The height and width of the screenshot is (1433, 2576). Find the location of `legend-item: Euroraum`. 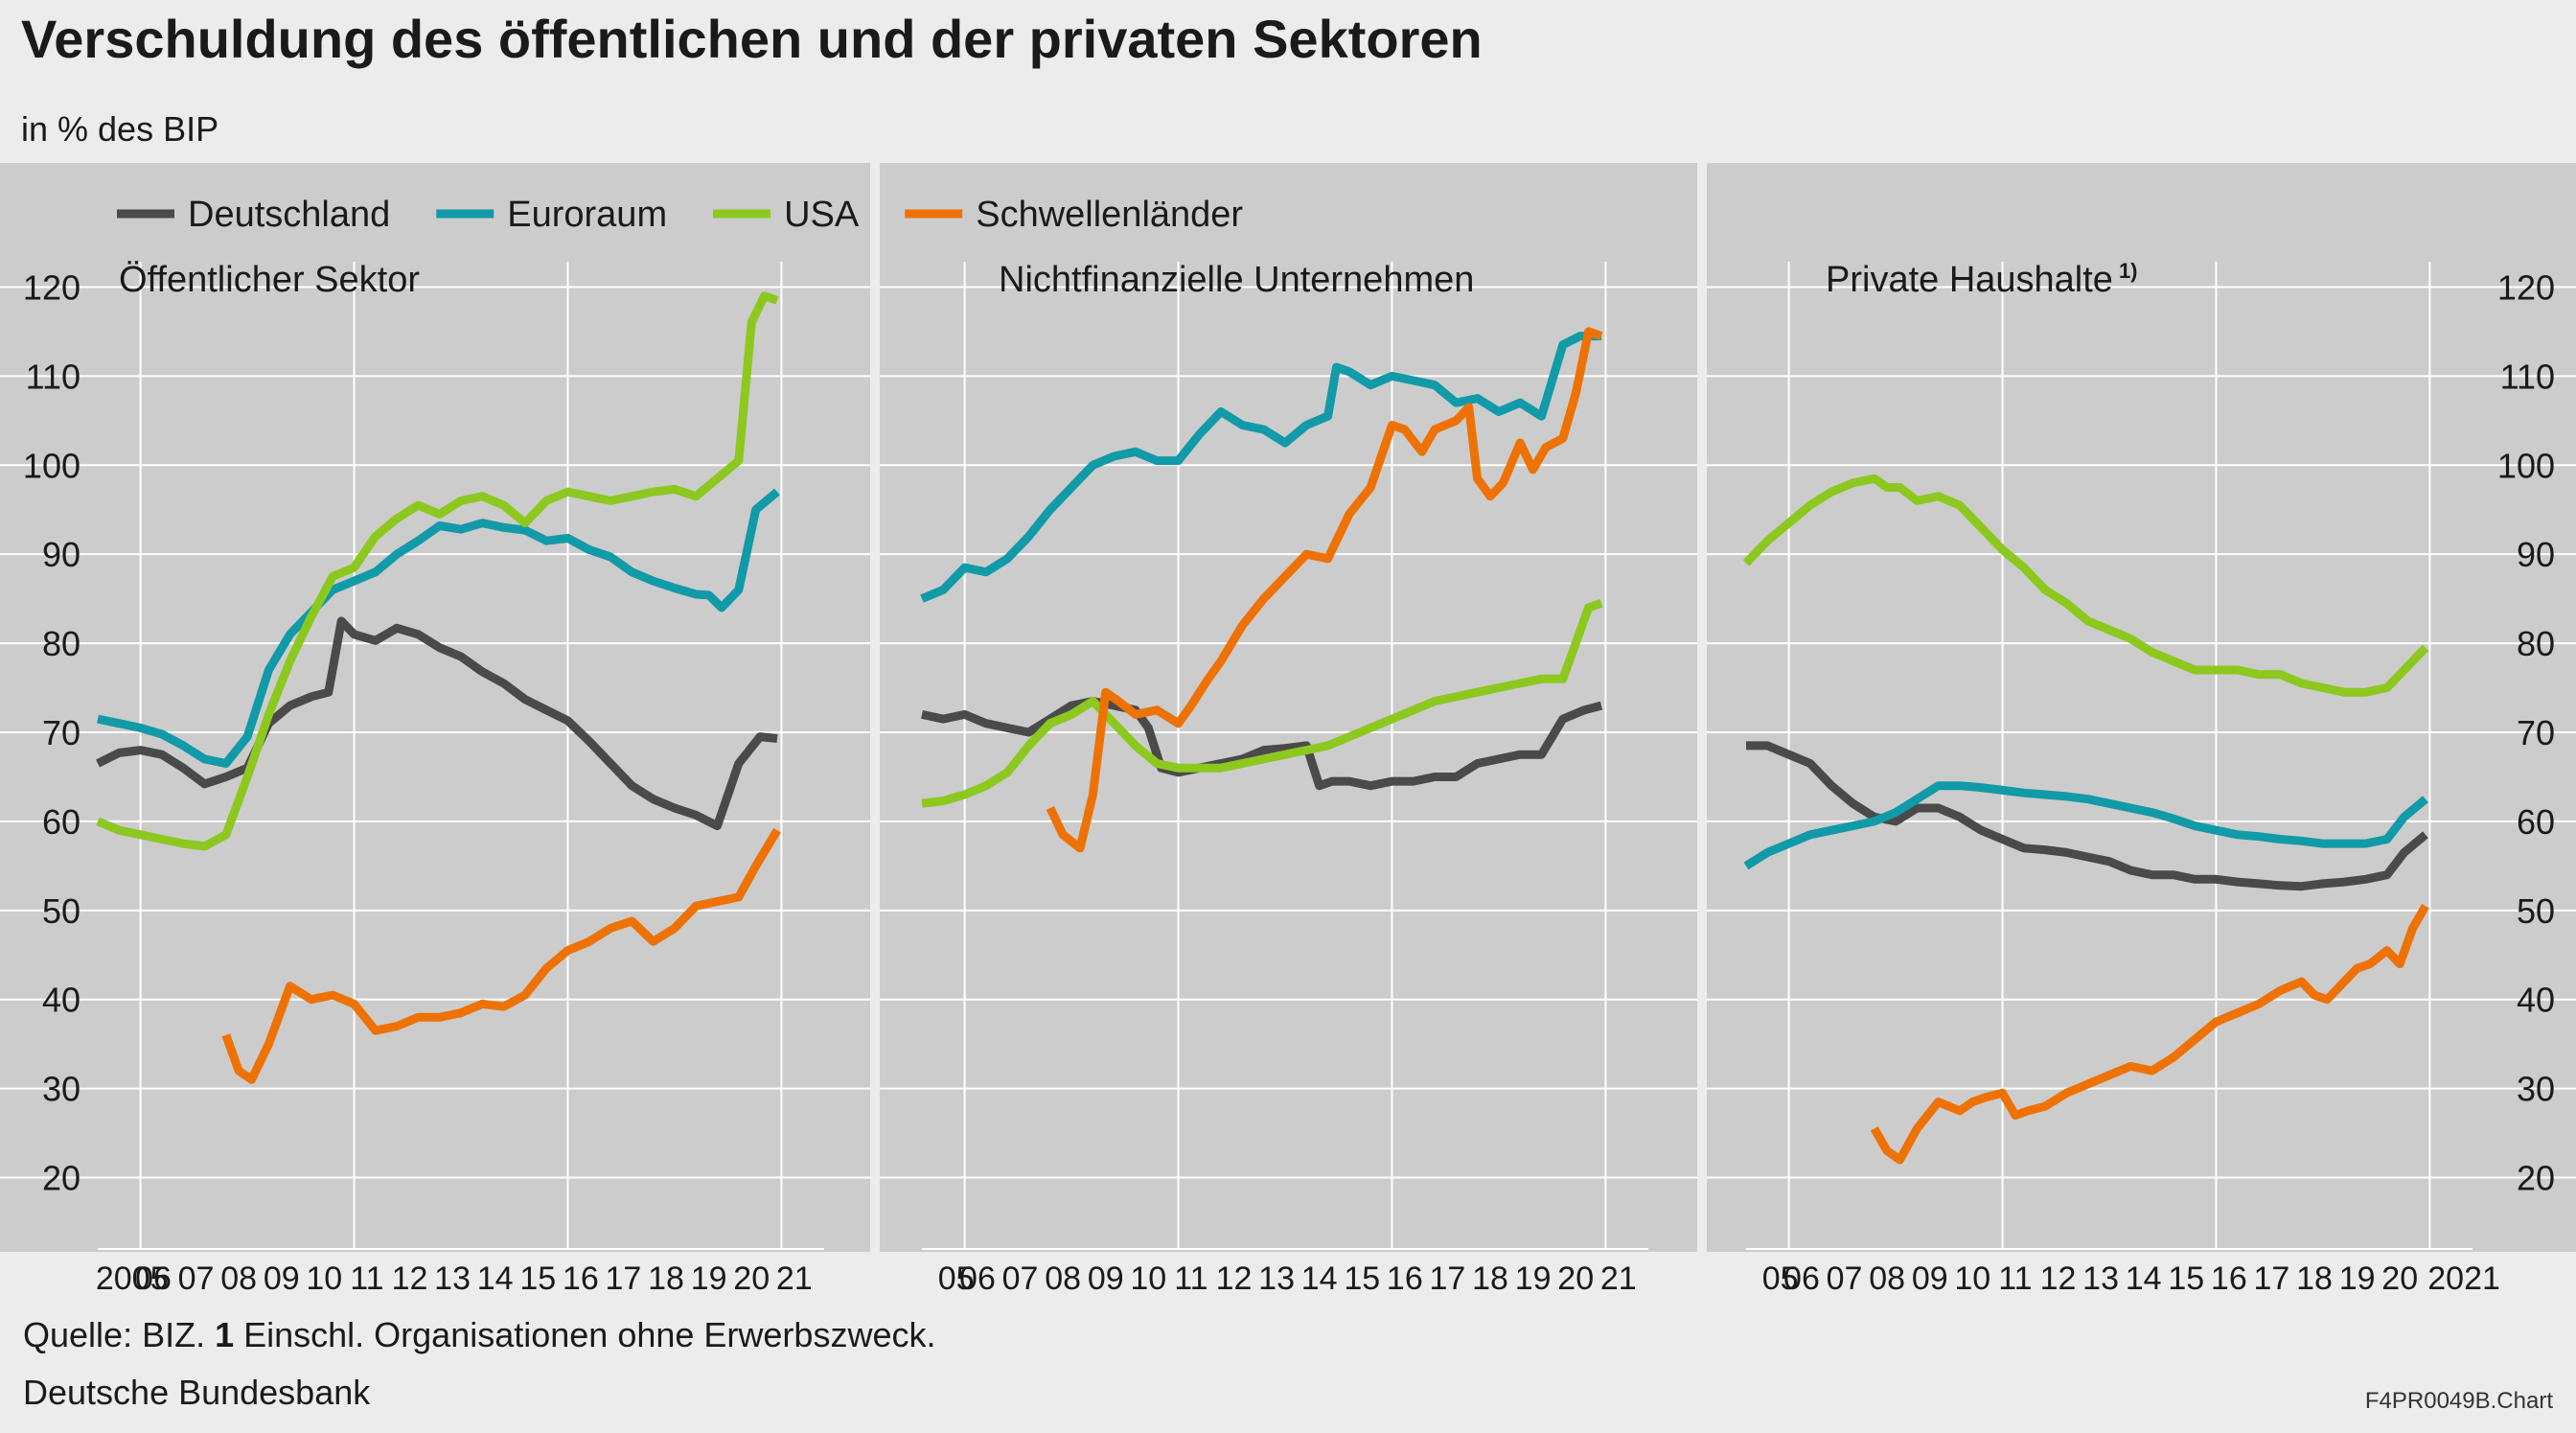

legend-item: Euroraum is located at coordinates (551, 215).